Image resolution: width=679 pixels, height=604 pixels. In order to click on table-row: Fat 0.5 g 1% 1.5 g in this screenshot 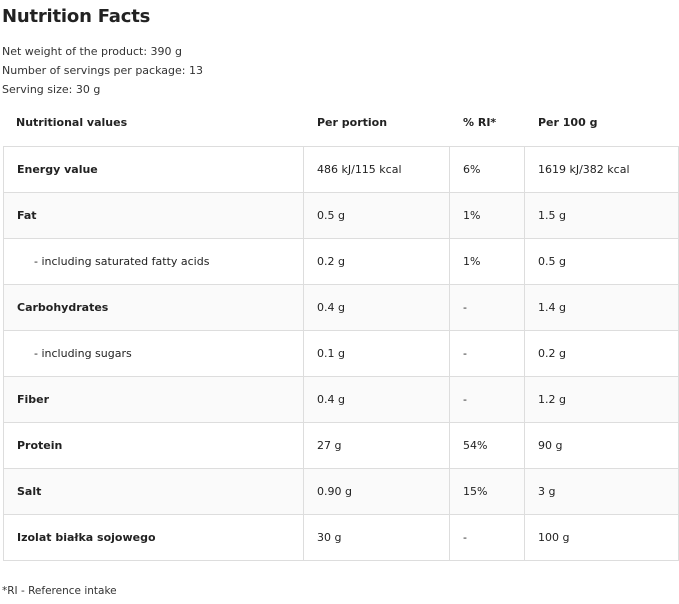, I will do `click(341, 215)`.